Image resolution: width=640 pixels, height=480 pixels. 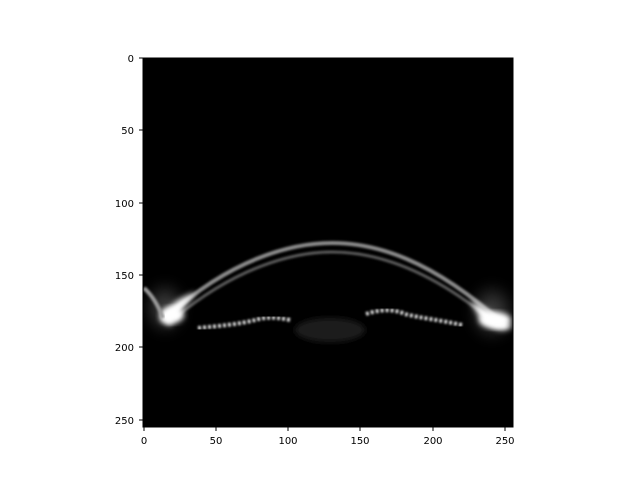 What do you see at coordinates (127, 131) in the screenshot?
I see `y-tick-label: 50` at bounding box center [127, 131].